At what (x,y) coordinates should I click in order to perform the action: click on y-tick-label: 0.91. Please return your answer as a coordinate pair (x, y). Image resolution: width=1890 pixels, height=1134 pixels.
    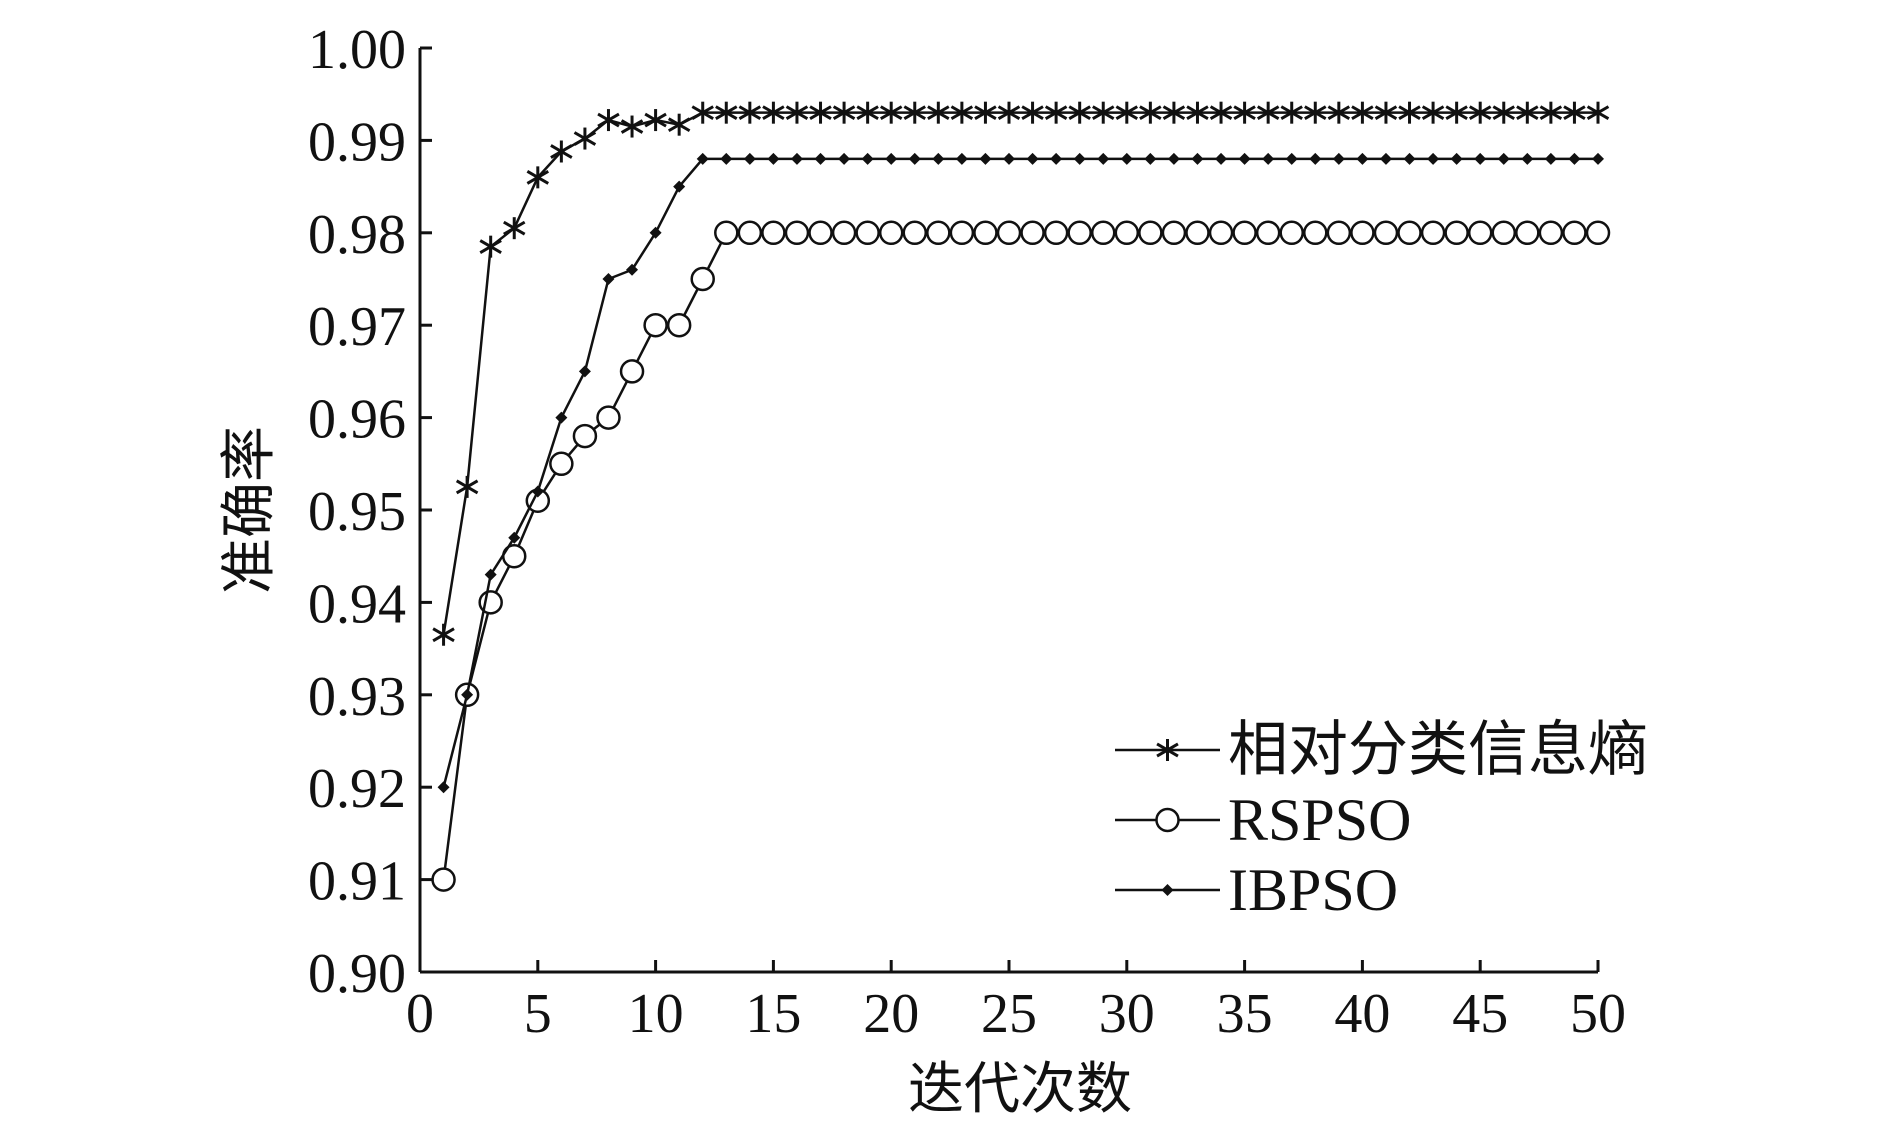
    Looking at the image, I should click on (357, 882).